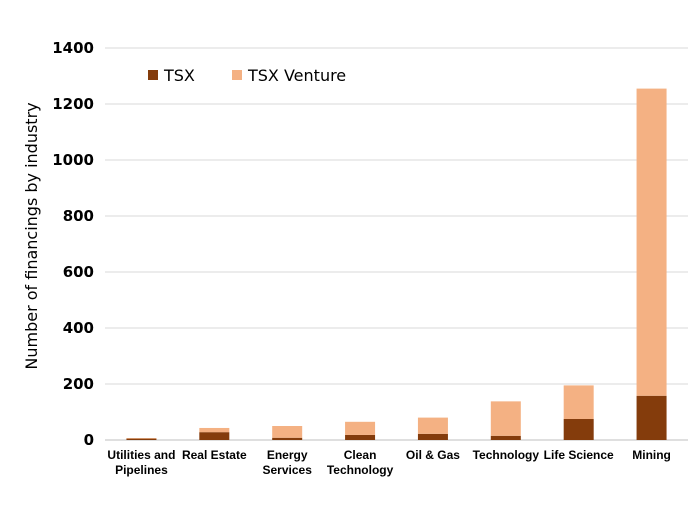  Describe the element at coordinates (73, 160) in the screenshot. I see `y-tick-label: 1000` at that location.